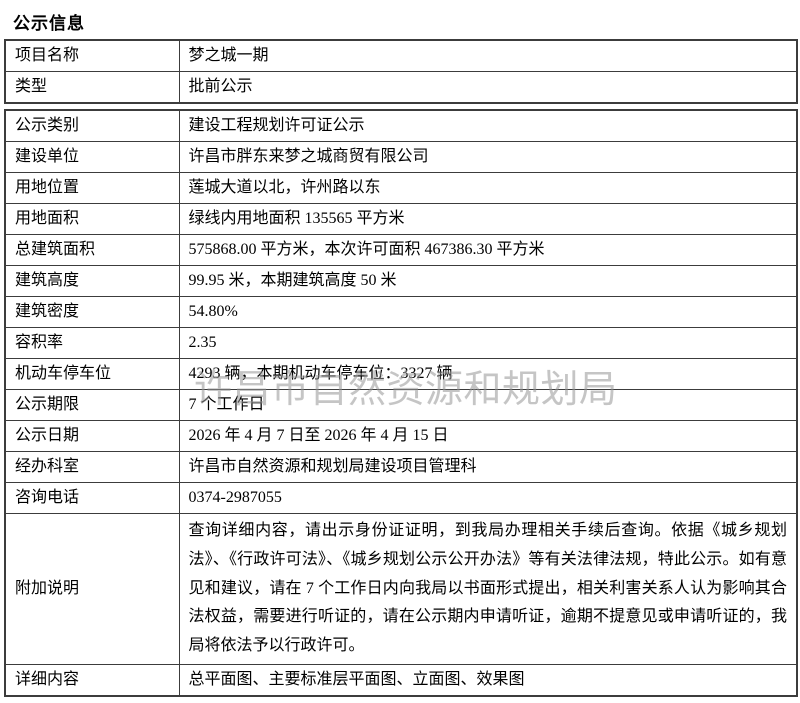 Image resolution: width=800 pixels, height=703 pixels. I want to click on row-label: 用地位置, so click(92, 188).